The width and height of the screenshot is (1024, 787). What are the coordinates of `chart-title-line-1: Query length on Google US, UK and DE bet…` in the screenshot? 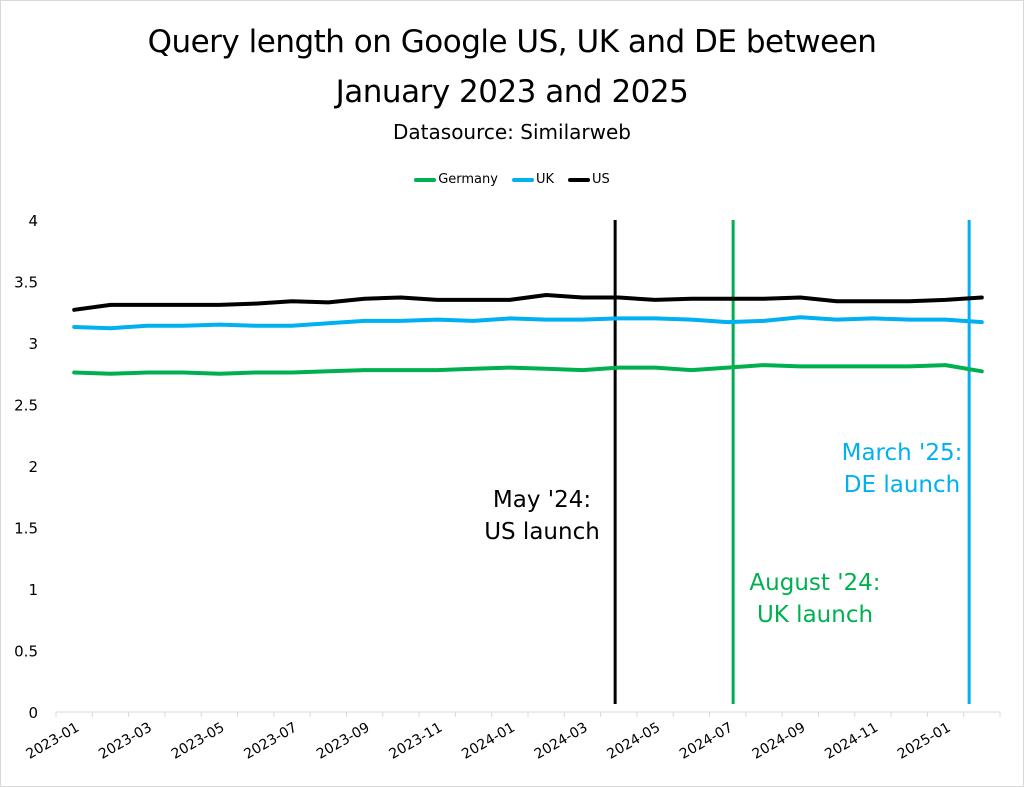 It's located at (512, 42).